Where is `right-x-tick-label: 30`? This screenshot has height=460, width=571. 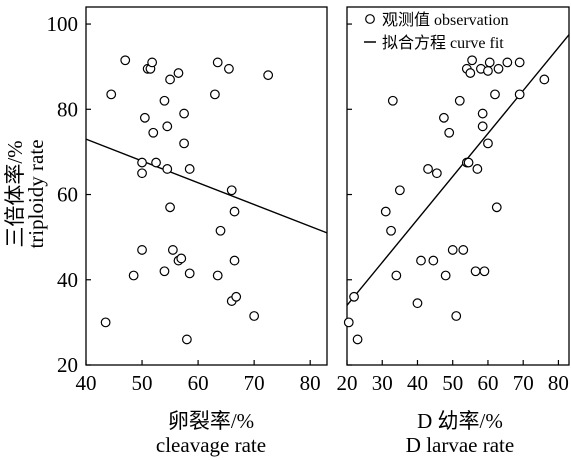 right-x-tick-label: 30 is located at coordinates (382, 383).